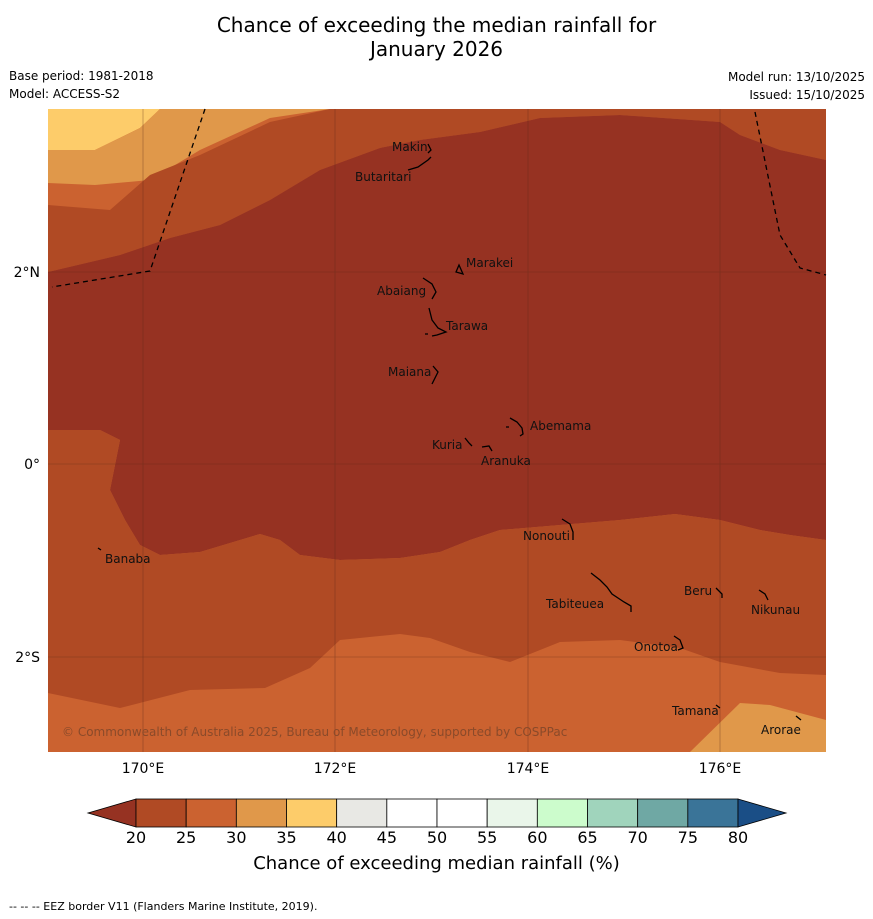 Image resolution: width=873 pixels, height=919 pixels. What do you see at coordinates (528, 769) in the screenshot?
I see `tick-174e: 174°E` at bounding box center [528, 769].